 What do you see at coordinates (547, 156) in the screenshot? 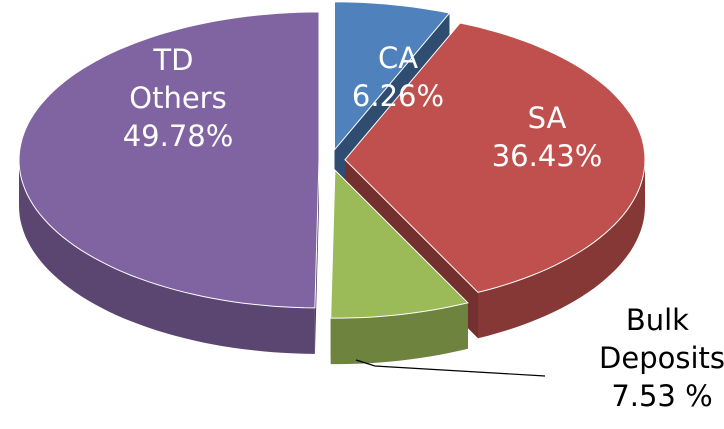
I see `value-label: 36.43%` at bounding box center [547, 156].